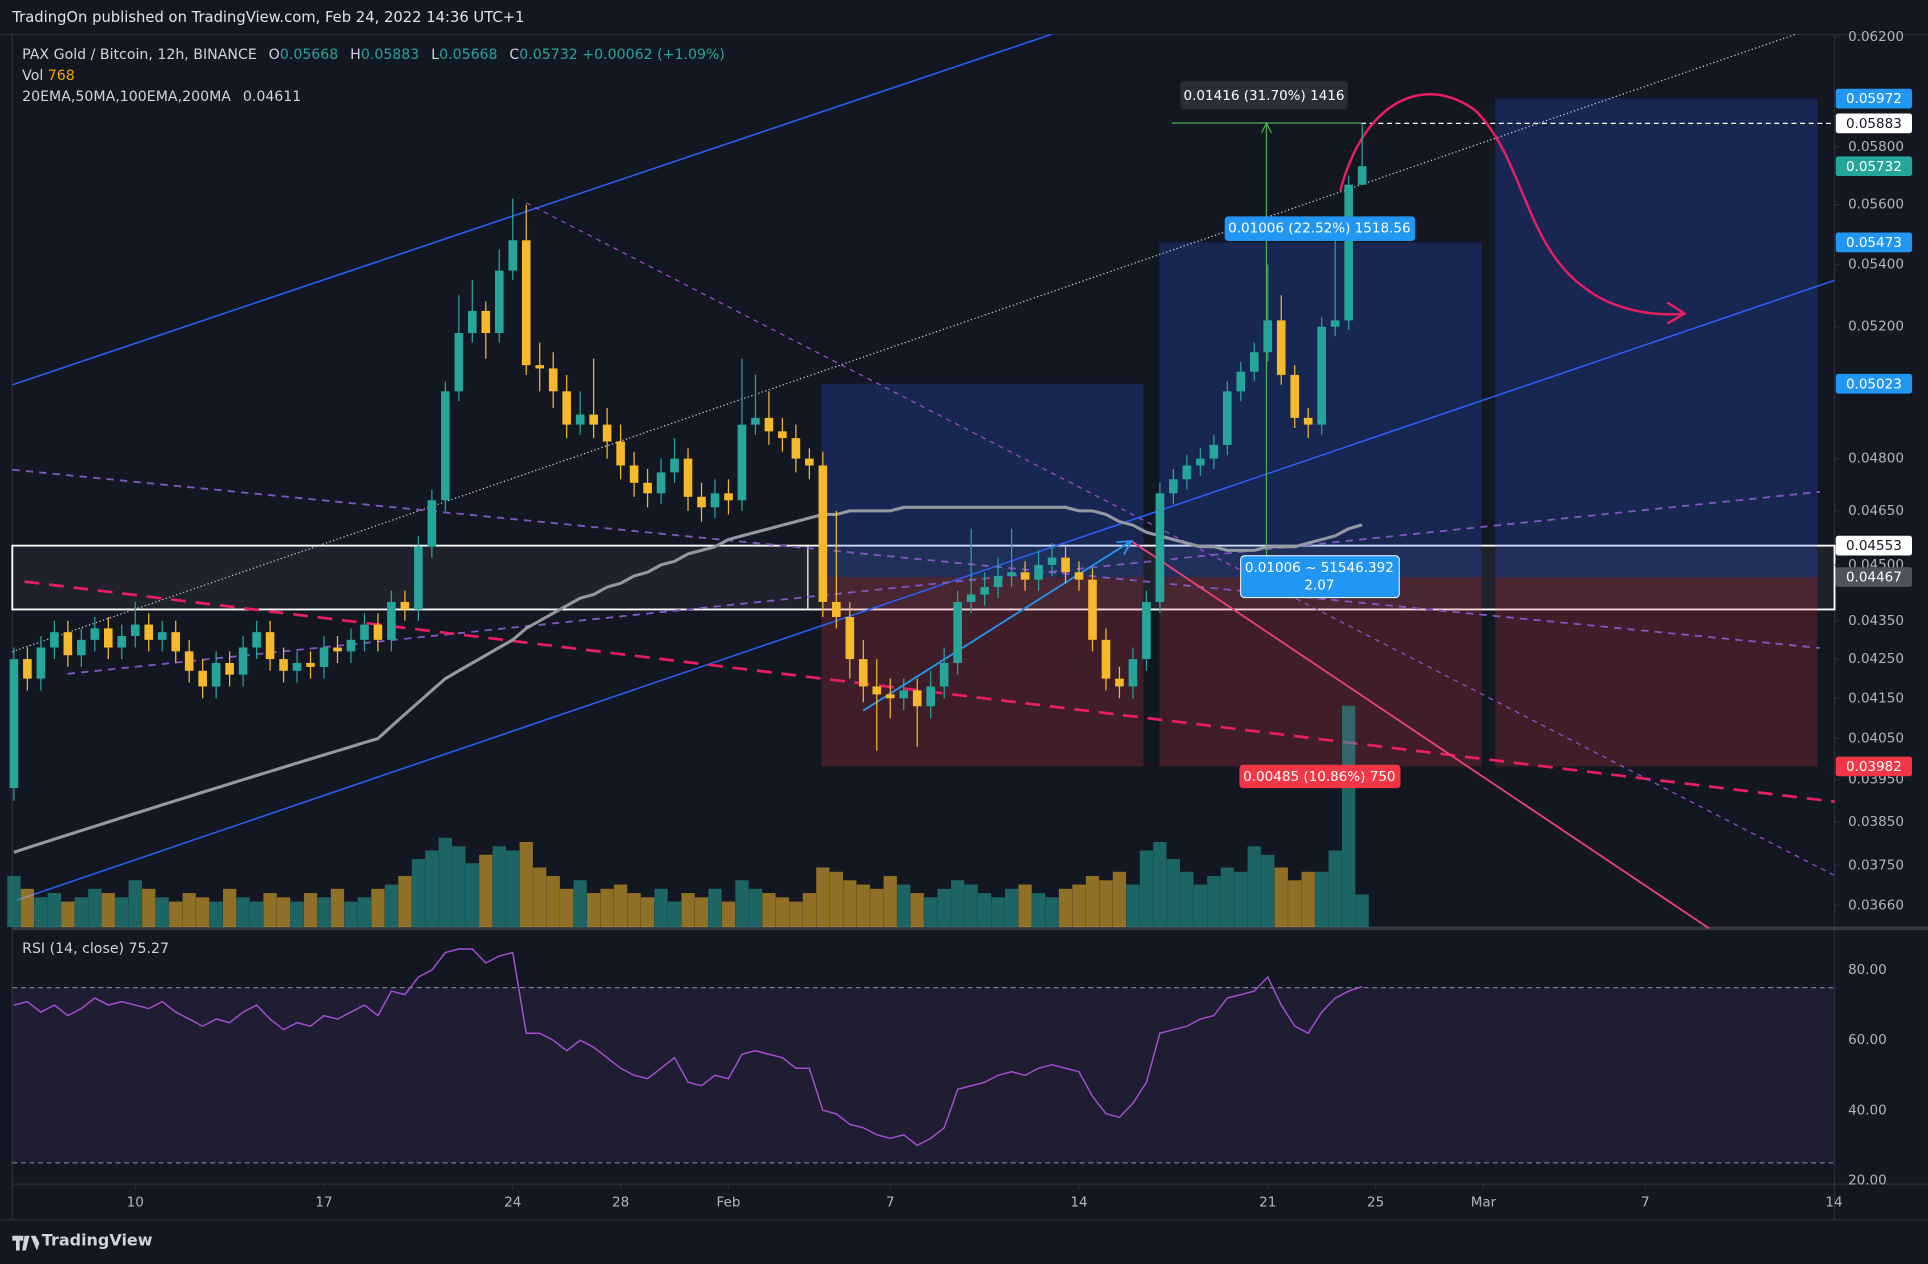 This screenshot has width=1928, height=1264. I want to click on rsi-name: RSI (14, close), so click(73, 948).